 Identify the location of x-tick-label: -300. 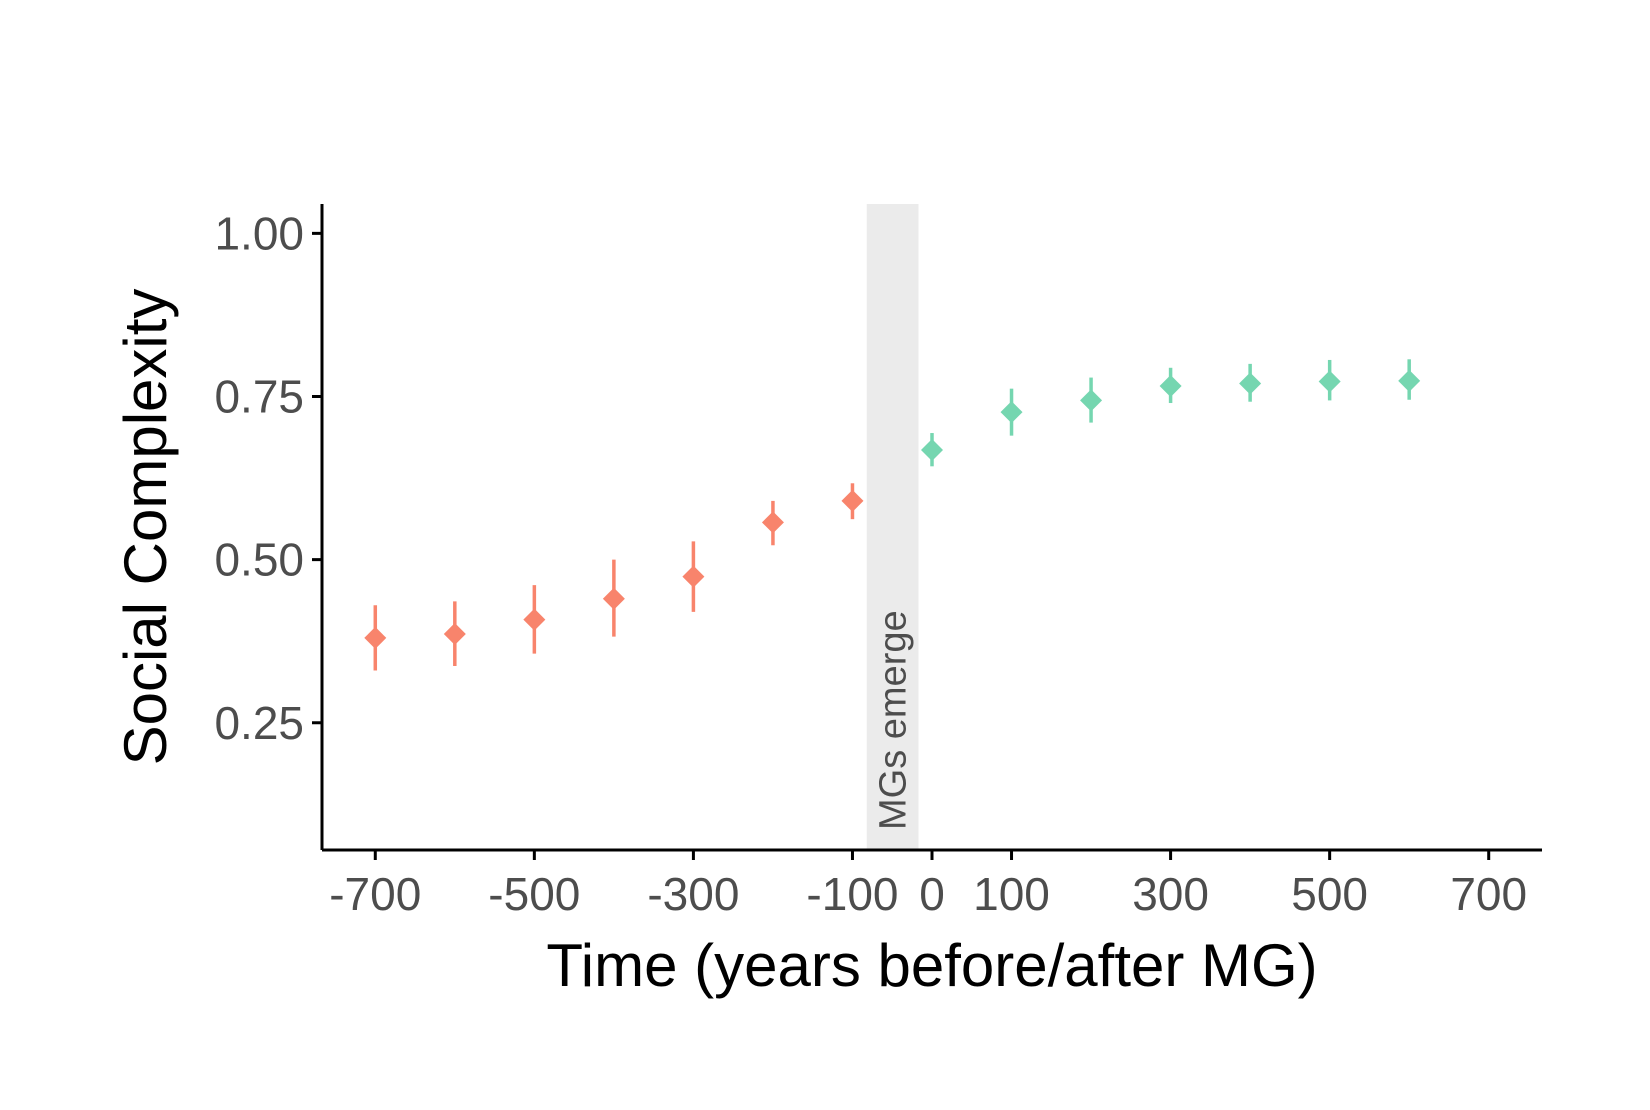
(693, 894).